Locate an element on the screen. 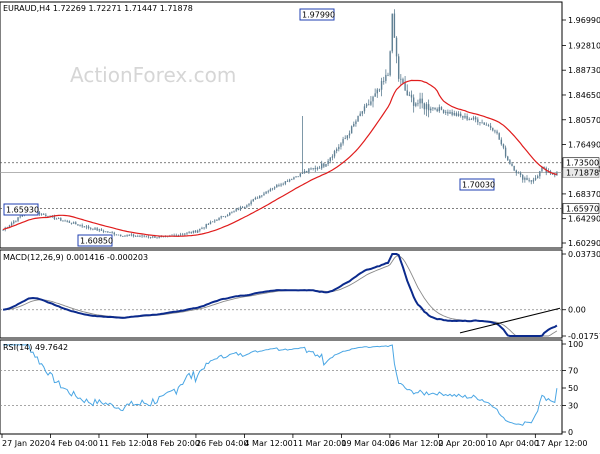  time-axis-label: 11 Mar 20:00 is located at coordinates (319, 443).